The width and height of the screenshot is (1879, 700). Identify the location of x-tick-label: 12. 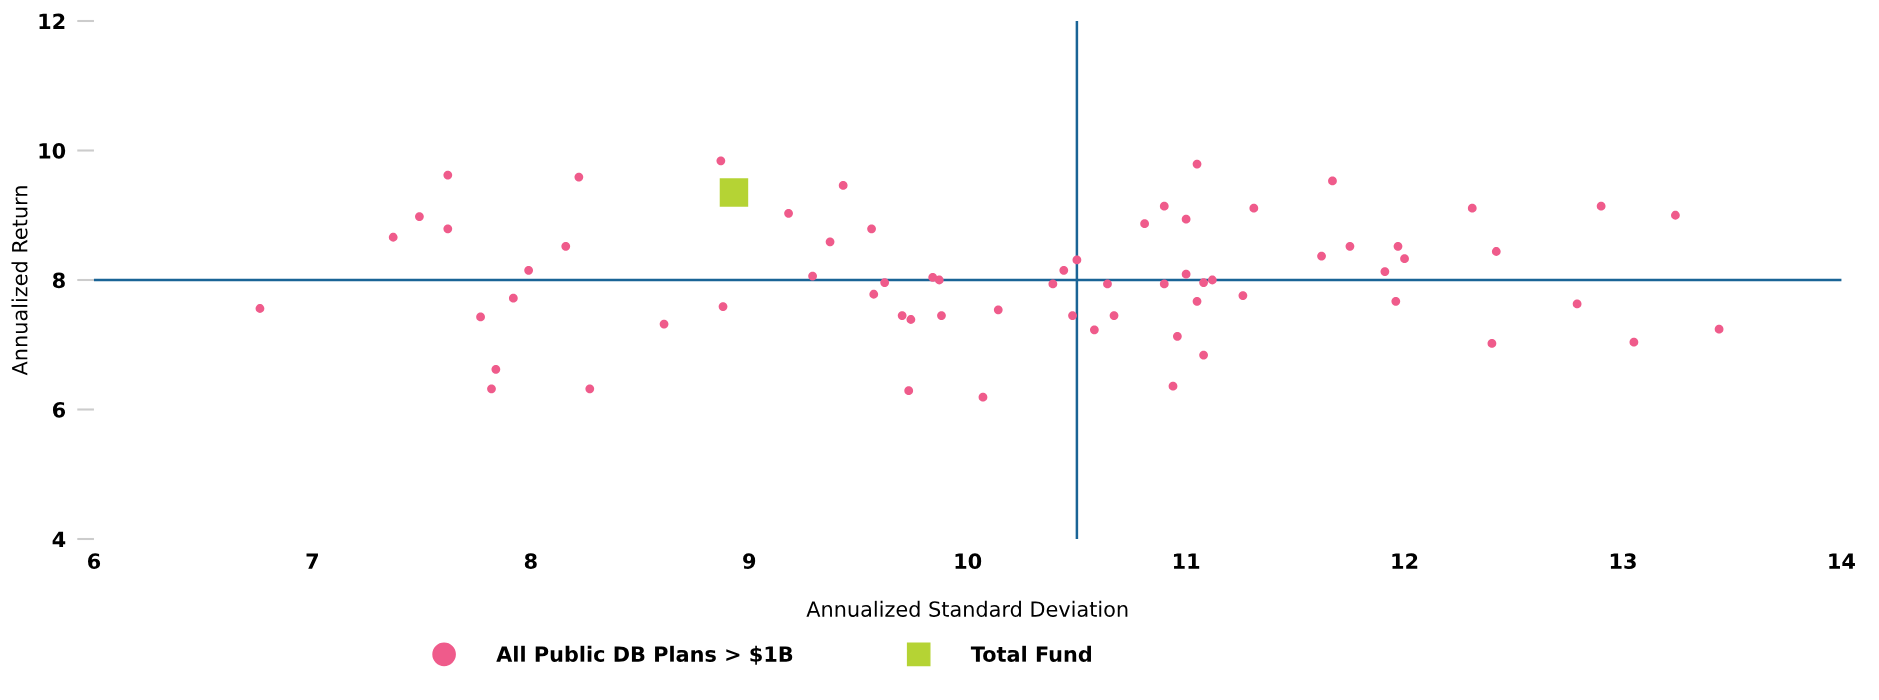
(1405, 561).